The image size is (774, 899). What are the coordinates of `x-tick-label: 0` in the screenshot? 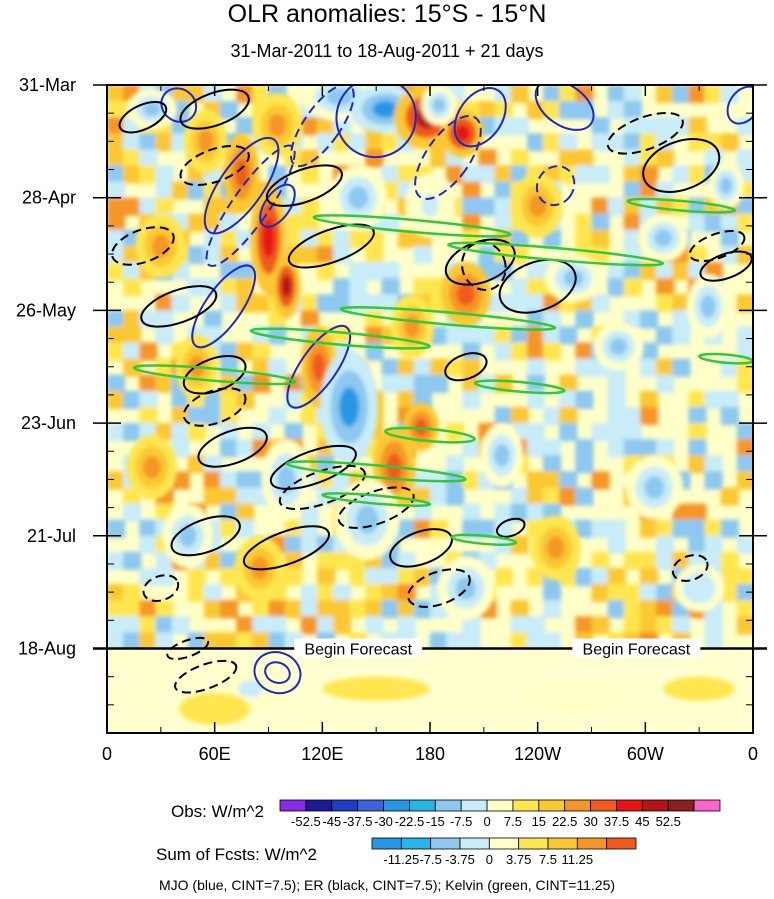 It's located at (107, 754).